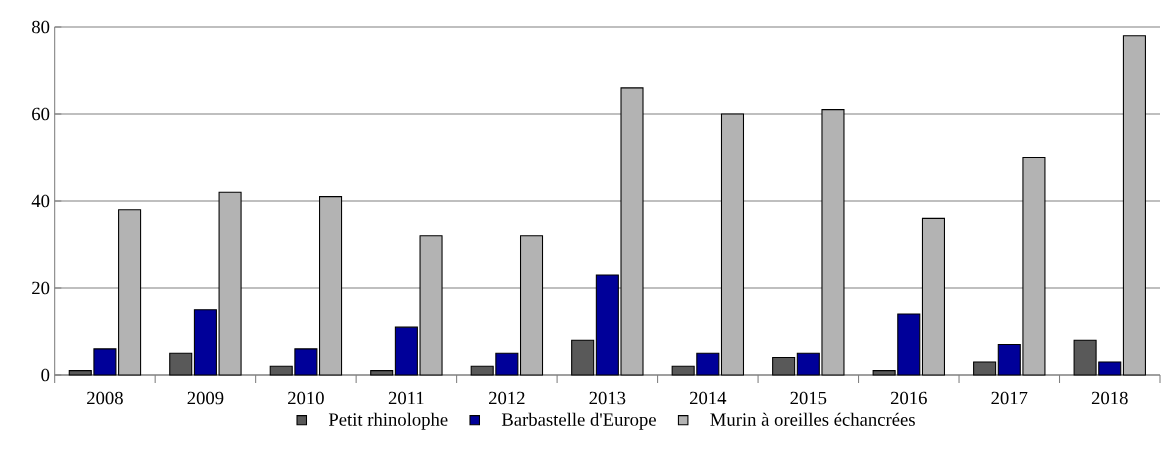  I want to click on y-tick-label: 0, so click(45, 375).